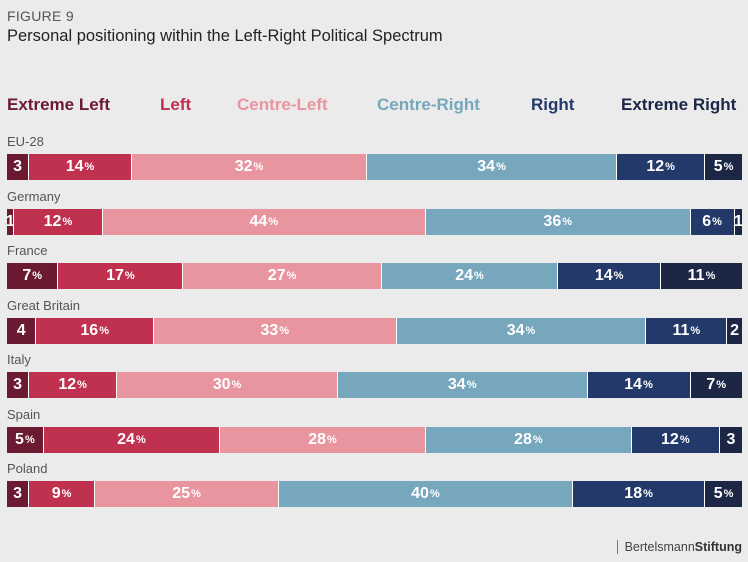  I want to click on bar-segment-left: 17%, so click(121, 276).